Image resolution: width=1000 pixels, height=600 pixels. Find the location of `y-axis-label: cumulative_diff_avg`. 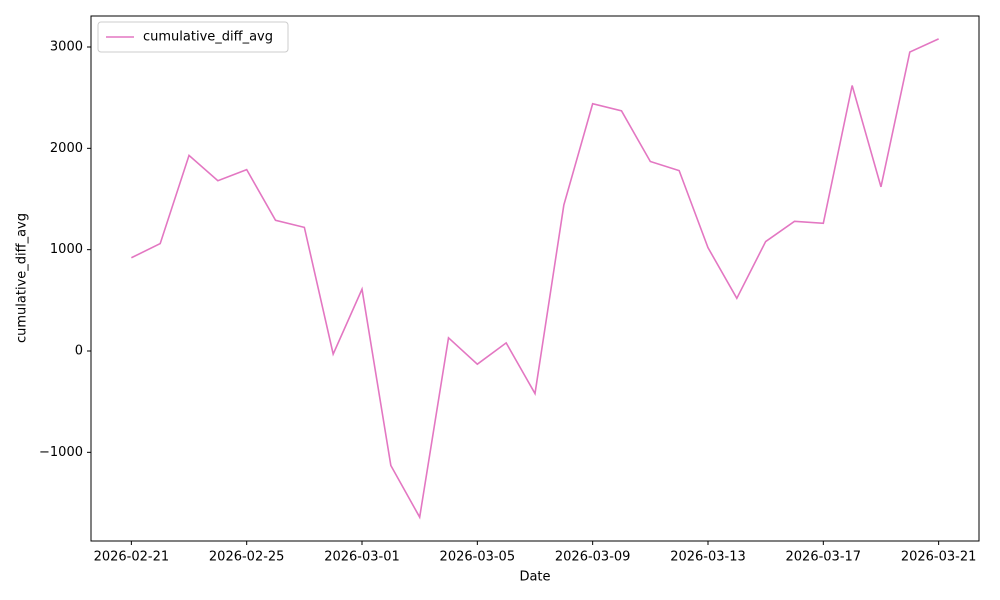

y-axis-label: cumulative_diff_avg is located at coordinates (22, 278).